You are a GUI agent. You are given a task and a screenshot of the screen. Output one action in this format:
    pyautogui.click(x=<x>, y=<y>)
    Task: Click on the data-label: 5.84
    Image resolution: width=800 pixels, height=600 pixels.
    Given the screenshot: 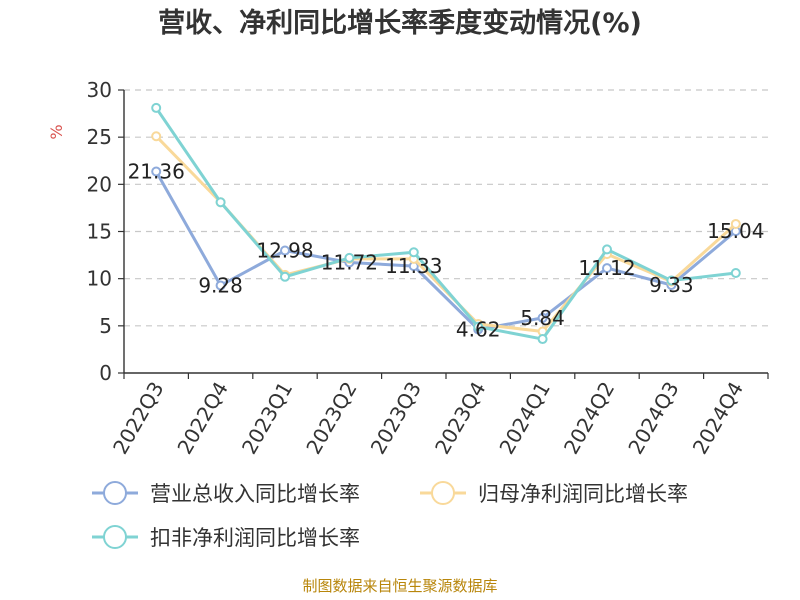 What is the action you would take?
    pyautogui.click(x=542, y=318)
    